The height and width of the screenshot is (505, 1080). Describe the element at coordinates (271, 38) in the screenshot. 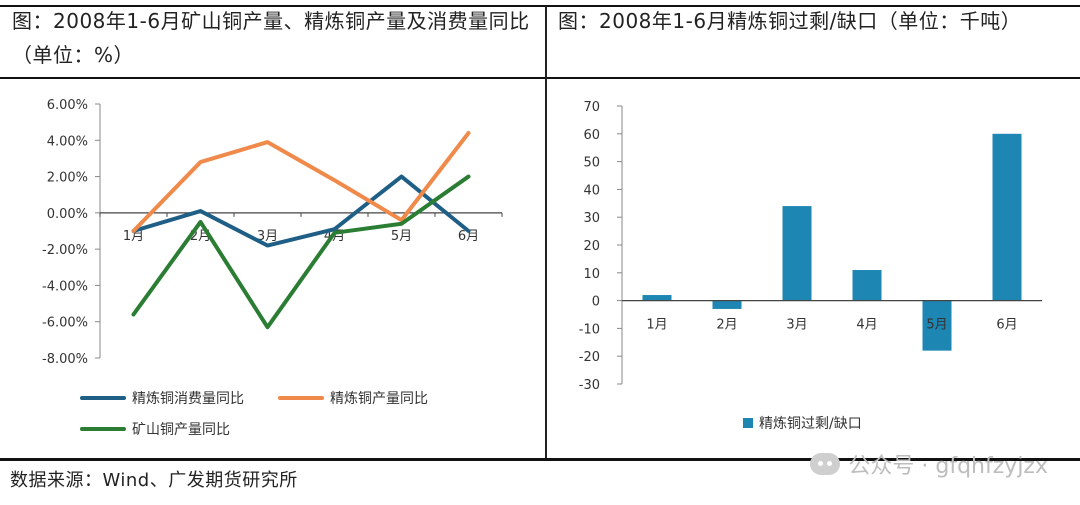

I see `left-chart-title: 图：2008年1-6月矿山铜产量、精炼铜产量及消费量同比（单位：%）` at that location.